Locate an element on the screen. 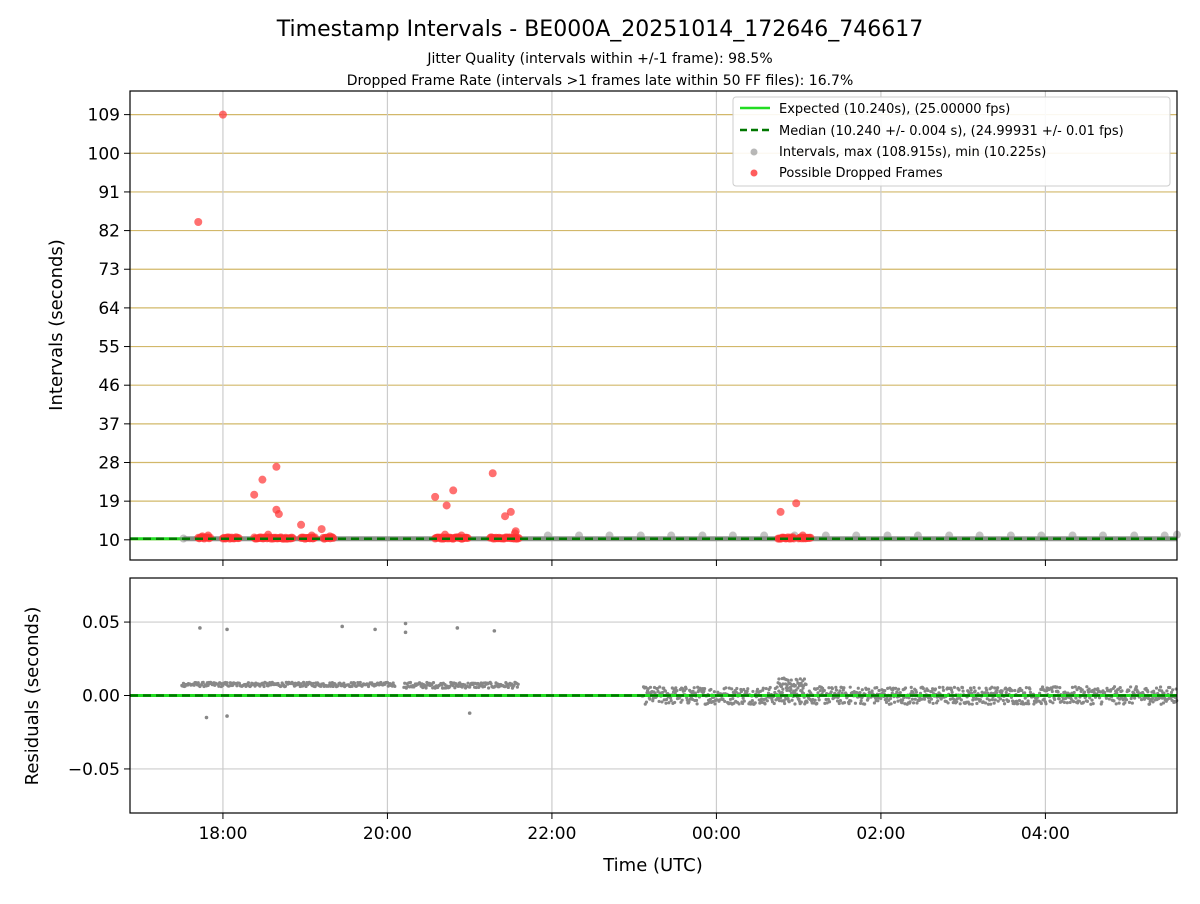 This screenshot has height=904, width=1200. intervals-ytick-label: 73 is located at coordinates (109, 270).